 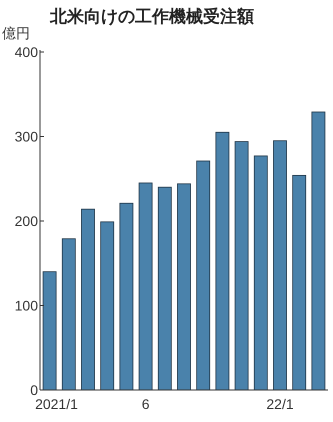 I want to click on y-tick-label: 200, so click(x=26, y=221).